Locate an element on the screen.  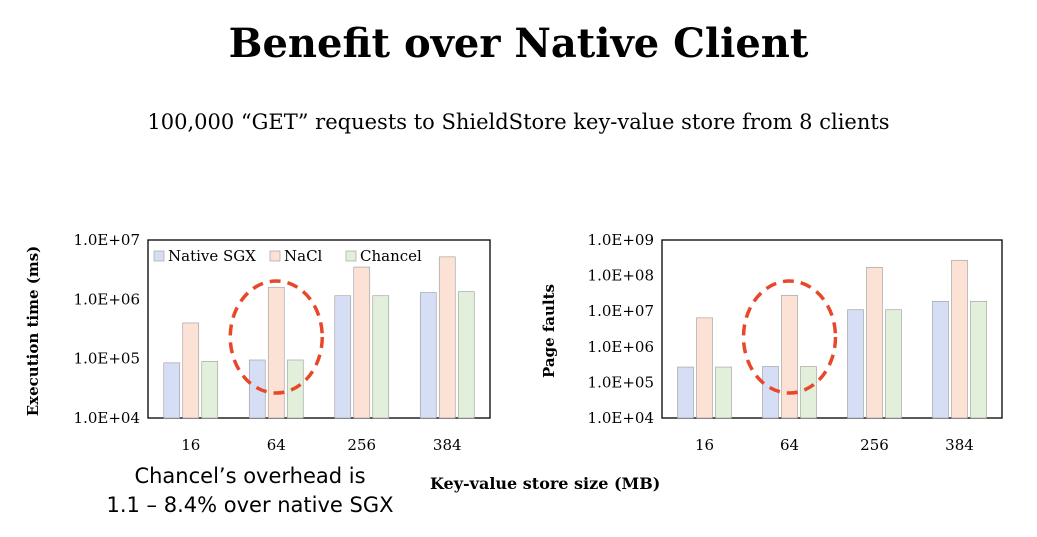
y-axis-title: Page faults is located at coordinates (549, 331).